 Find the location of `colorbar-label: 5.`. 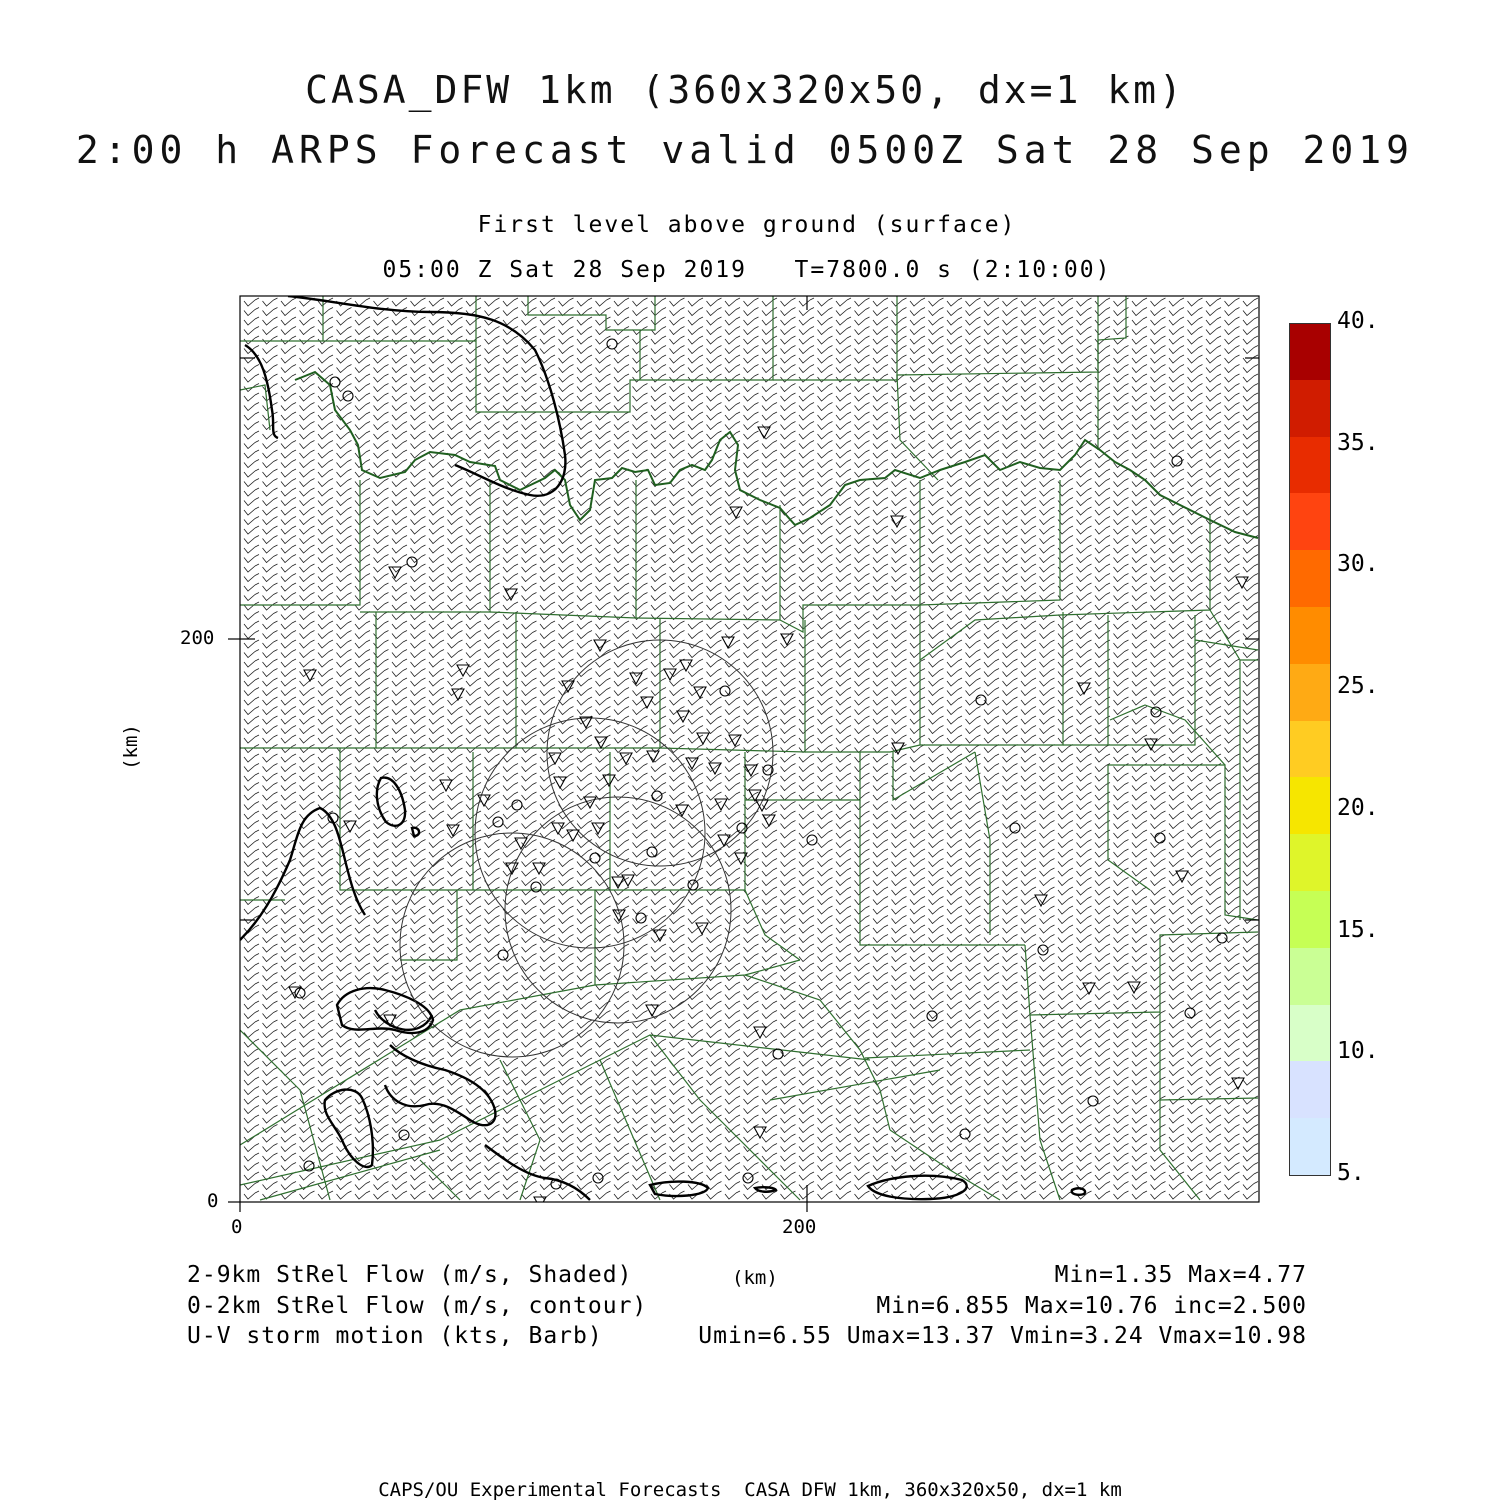

colorbar-label: 5. is located at coordinates (1351, 1173).